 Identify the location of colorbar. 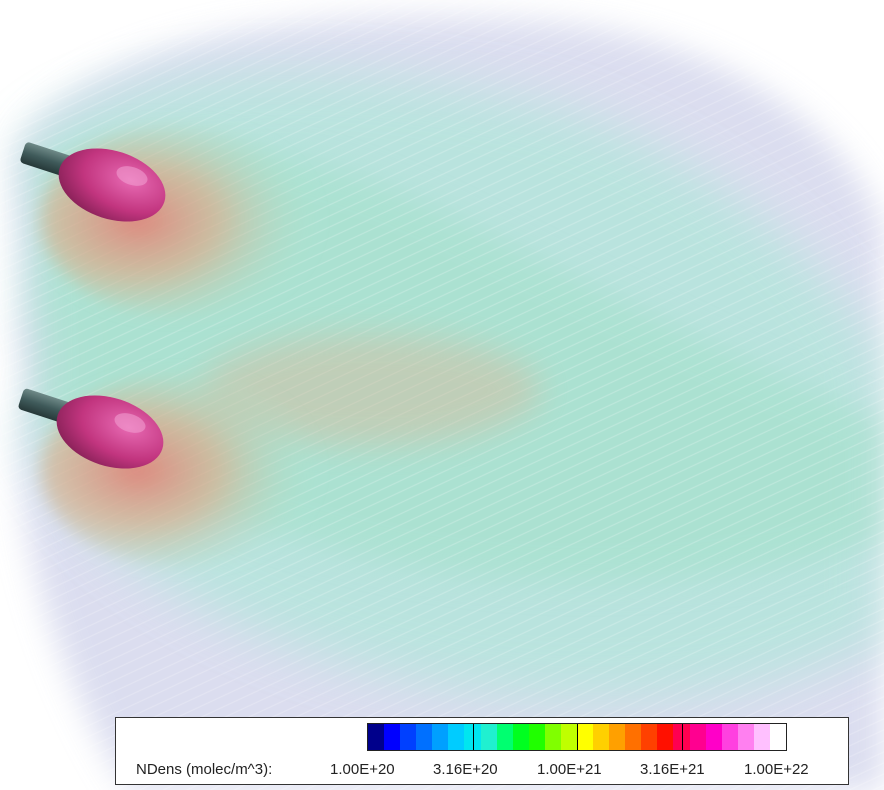
(577, 737).